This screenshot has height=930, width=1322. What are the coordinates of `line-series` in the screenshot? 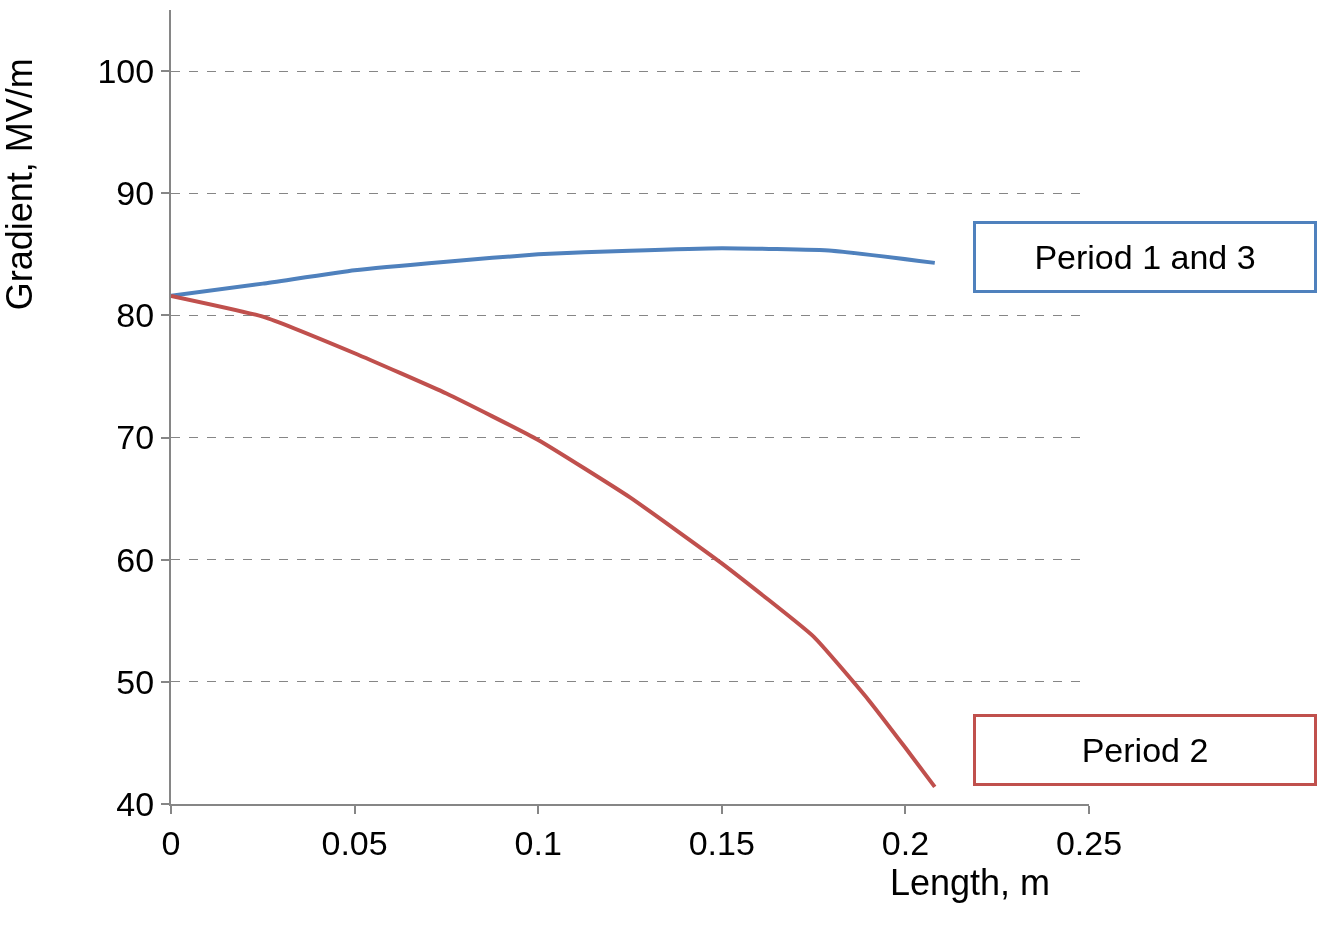 It's located at (554, 272).